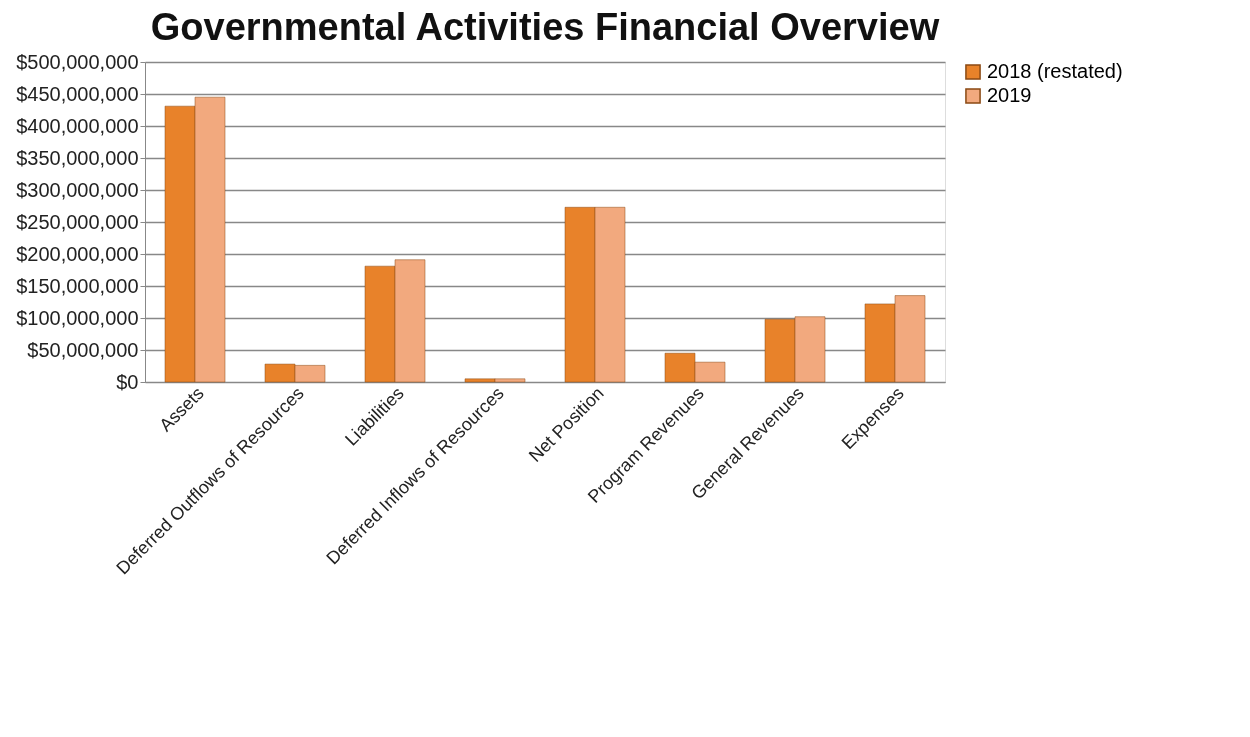 This screenshot has width=1250, height=737. Describe the element at coordinates (77, 125) in the screenshot. I see `y-tick-label: $400,000,000` at that location.